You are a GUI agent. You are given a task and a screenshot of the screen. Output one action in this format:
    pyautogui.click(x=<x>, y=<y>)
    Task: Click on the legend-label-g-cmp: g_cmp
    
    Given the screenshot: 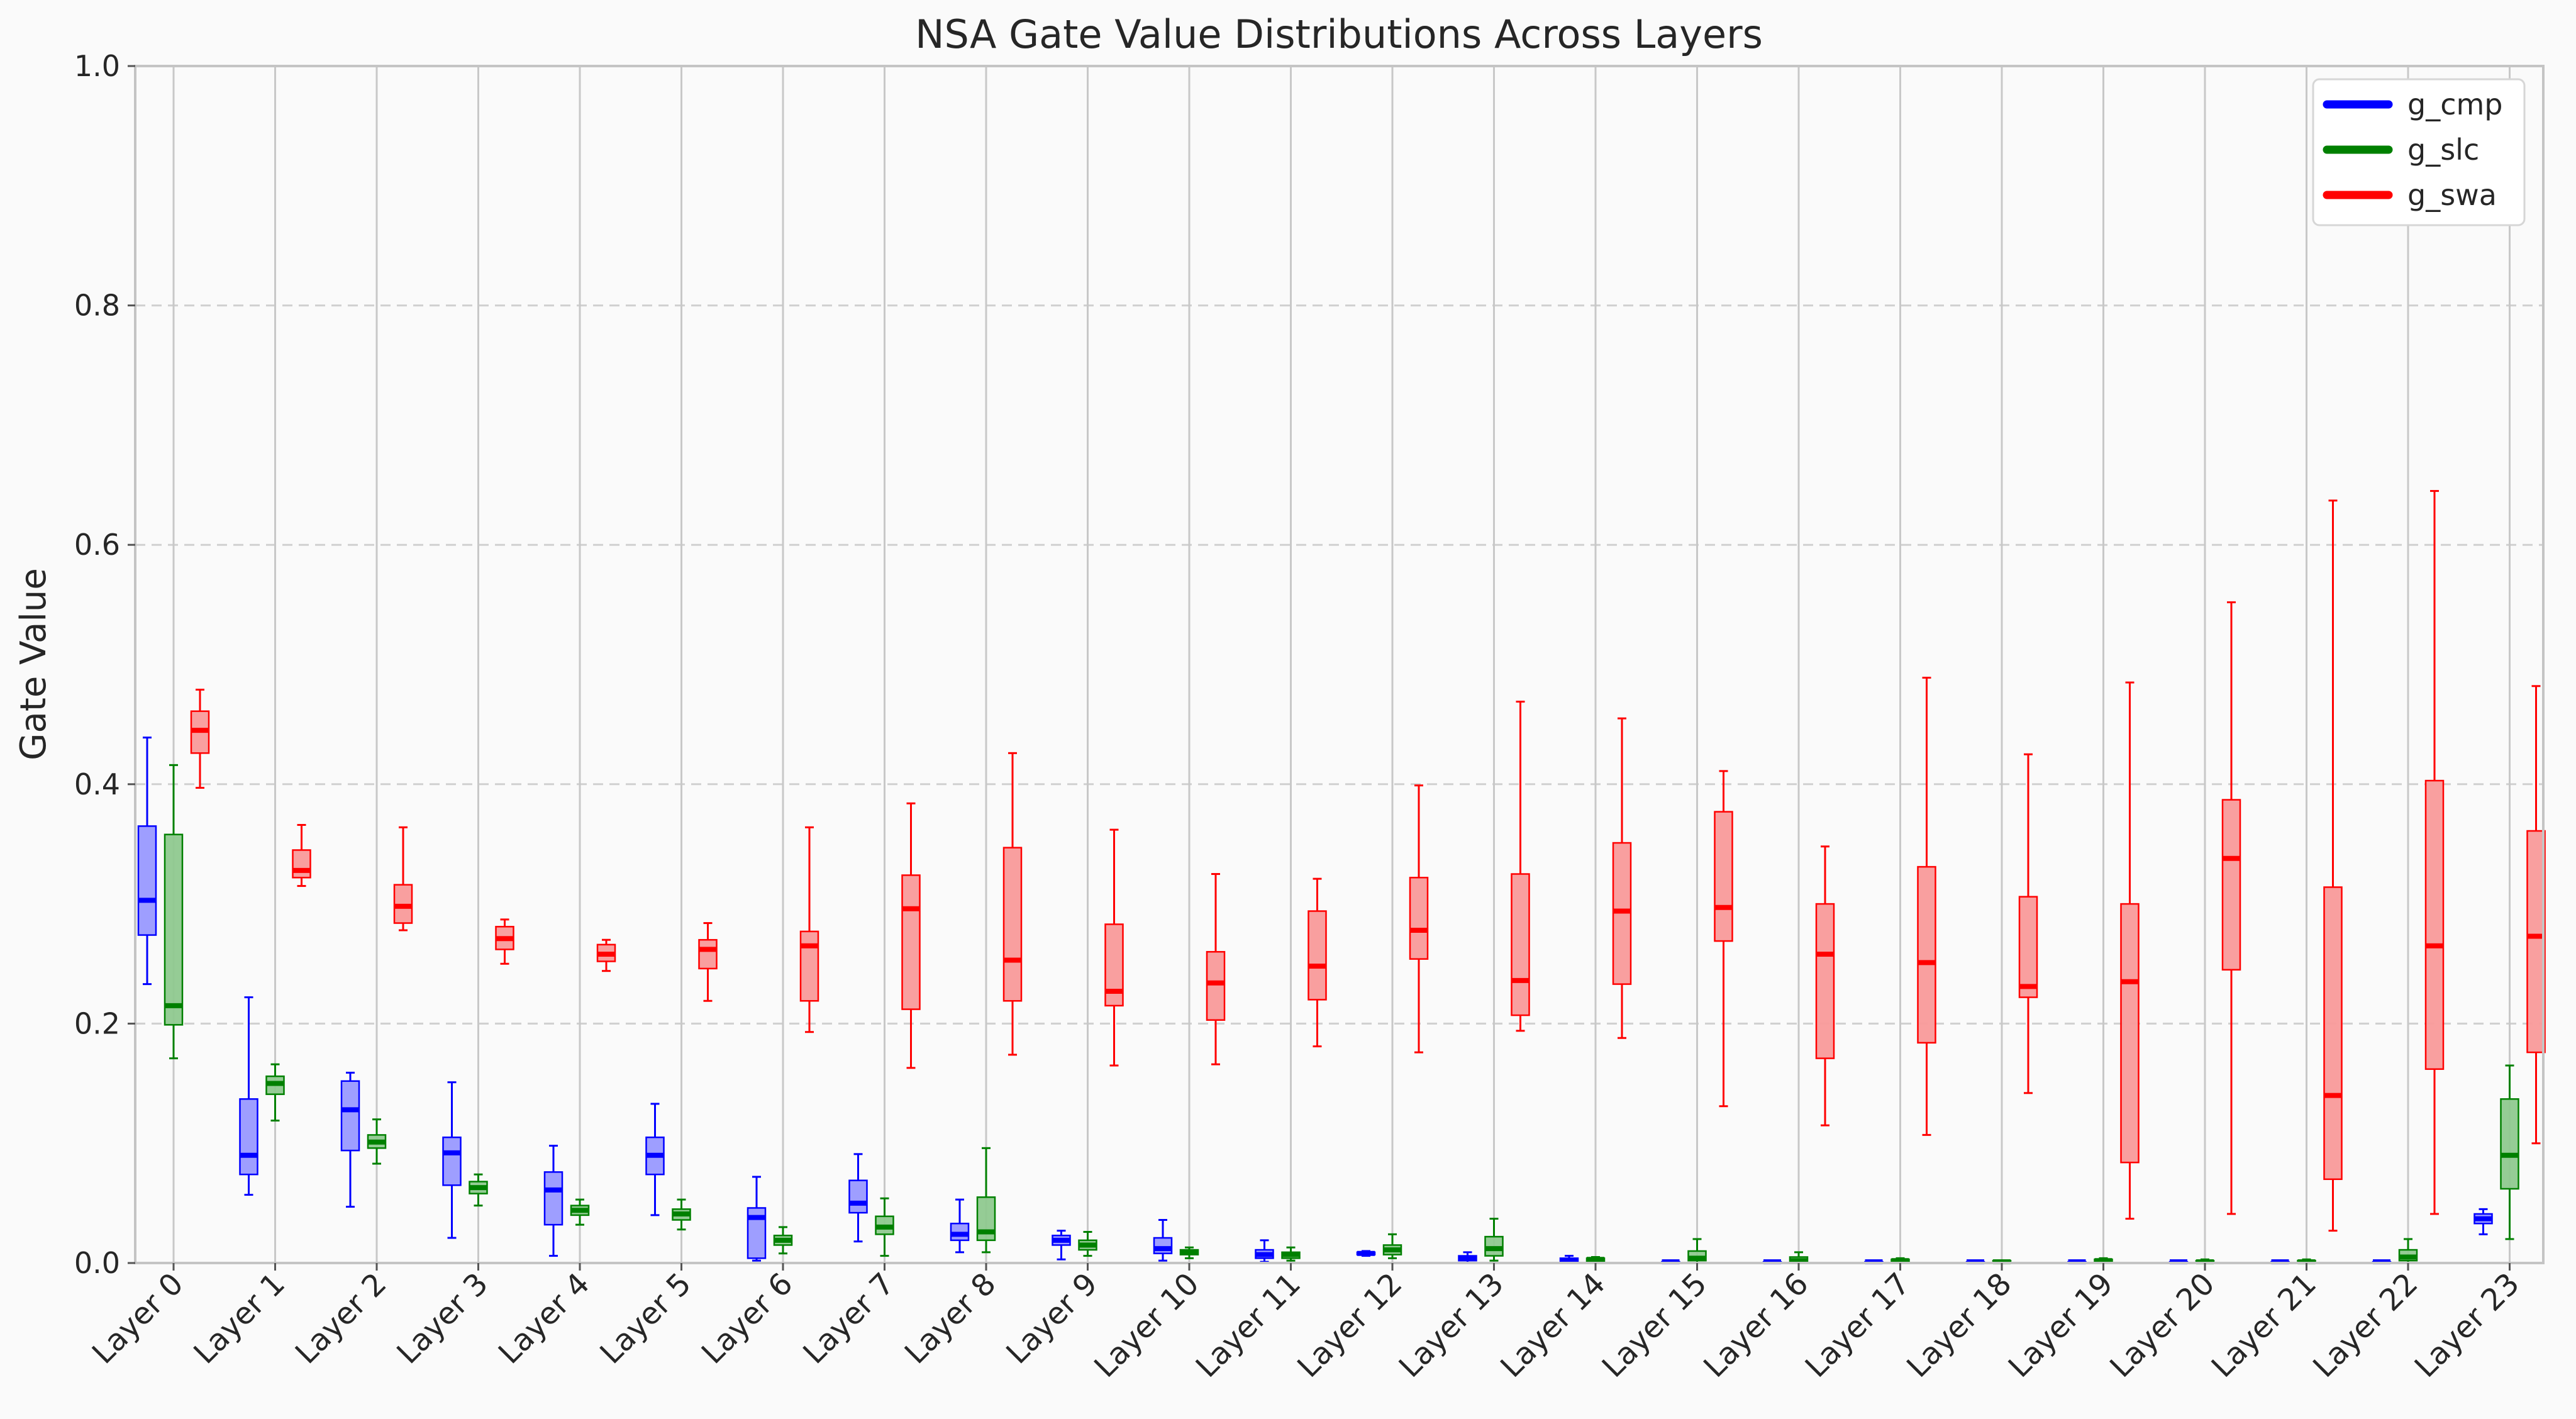 What is the action you would take?
    pyautogui.click(x=2455, y=104)
    